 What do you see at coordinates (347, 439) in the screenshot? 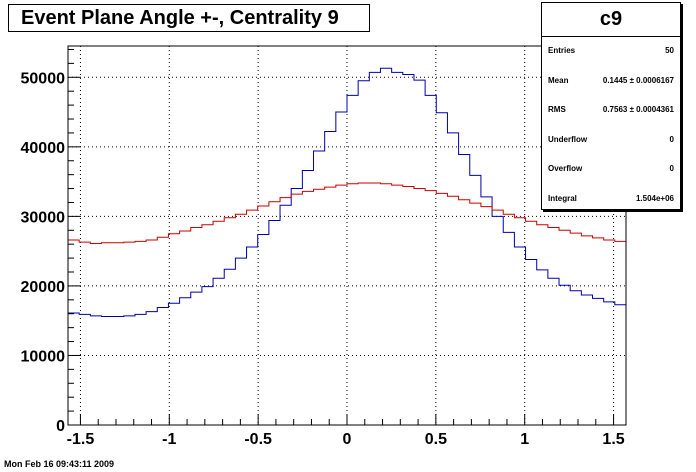
I see `x-tick-label: 0` at bounding box center [347, 439].